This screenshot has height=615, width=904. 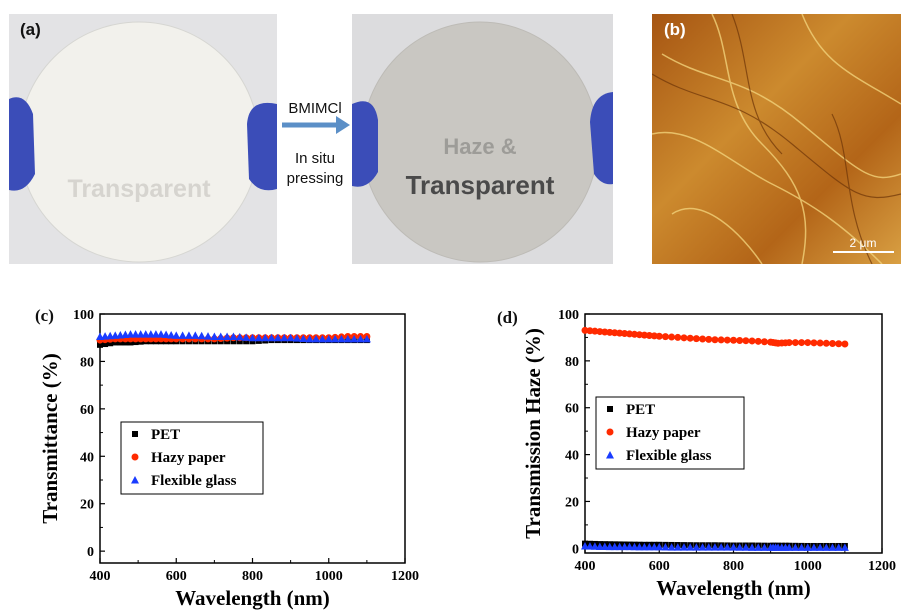 I want to click on x-tick-label: 400, so click(x=100, y=576).